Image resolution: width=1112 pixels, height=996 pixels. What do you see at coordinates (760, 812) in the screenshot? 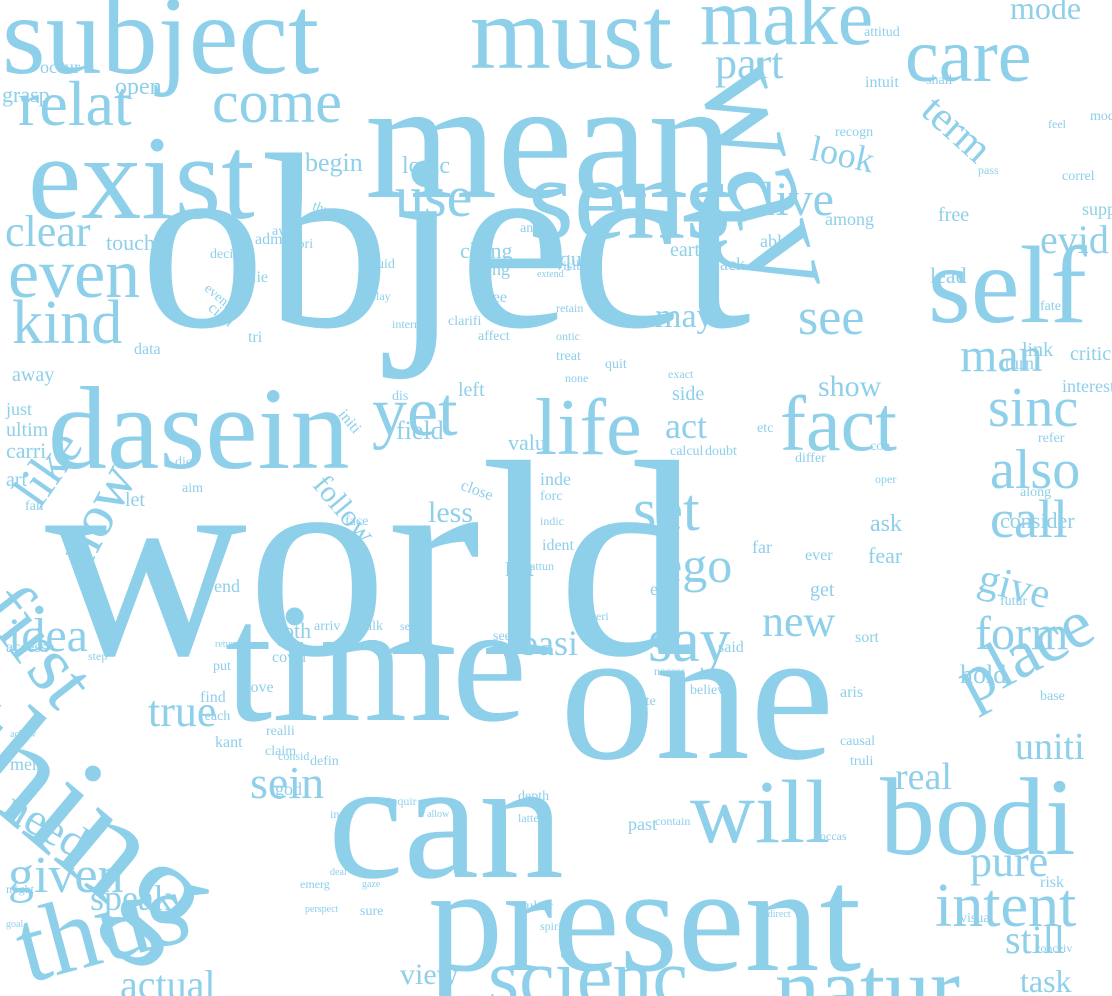
I see `word-will: will` at bounding box center [760, 812].